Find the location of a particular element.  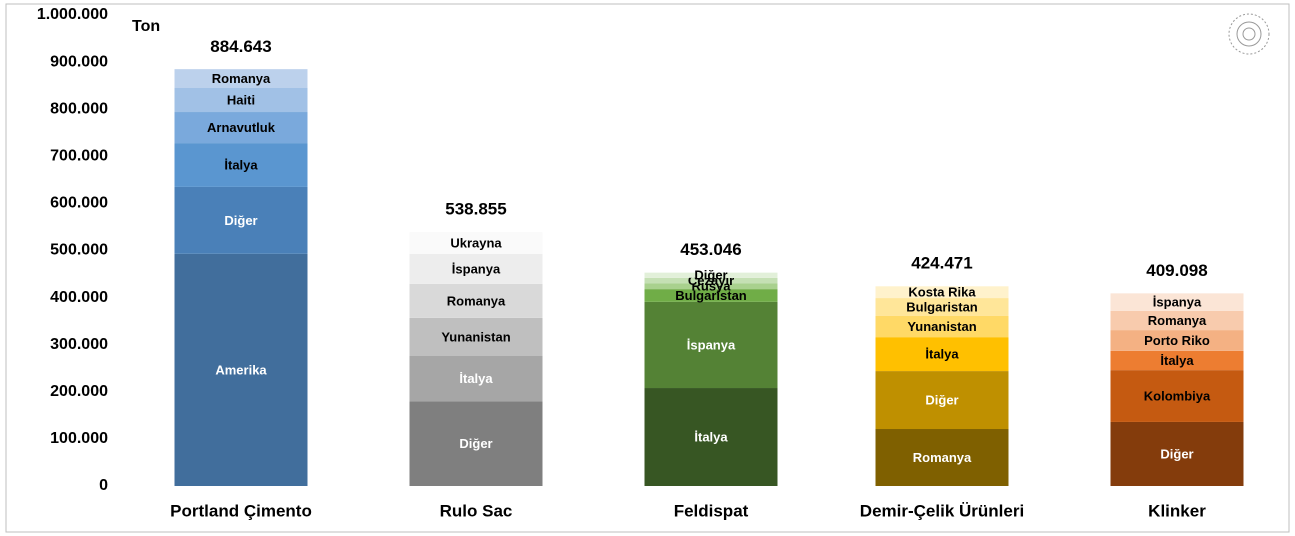

y-tick-label: 700.000 is located at coordinates (79, 156).